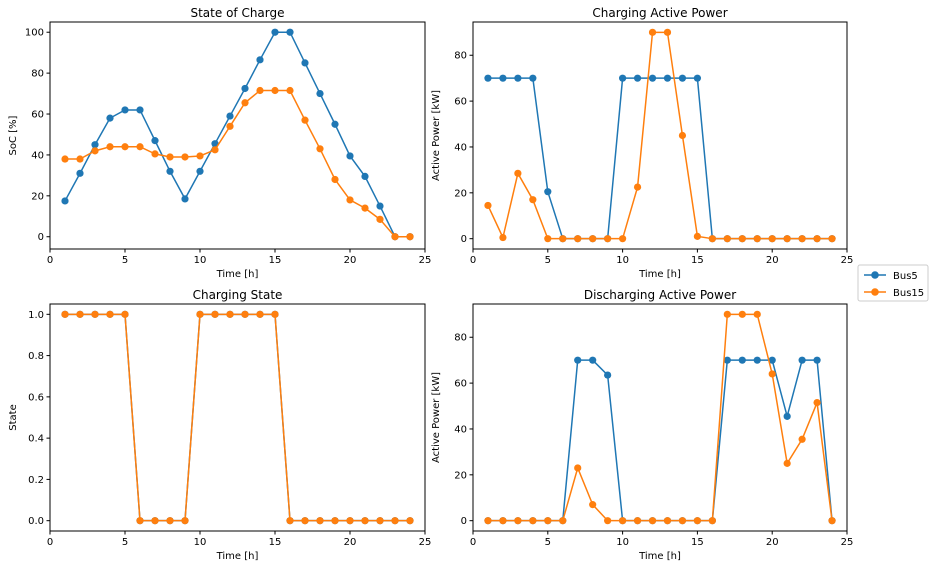 Image resolution: width=935 pixels, height=568 pixels. Describe the element at coordinates (460, 193) in the screenshot. I see `y-tick-label: 20` at that location.